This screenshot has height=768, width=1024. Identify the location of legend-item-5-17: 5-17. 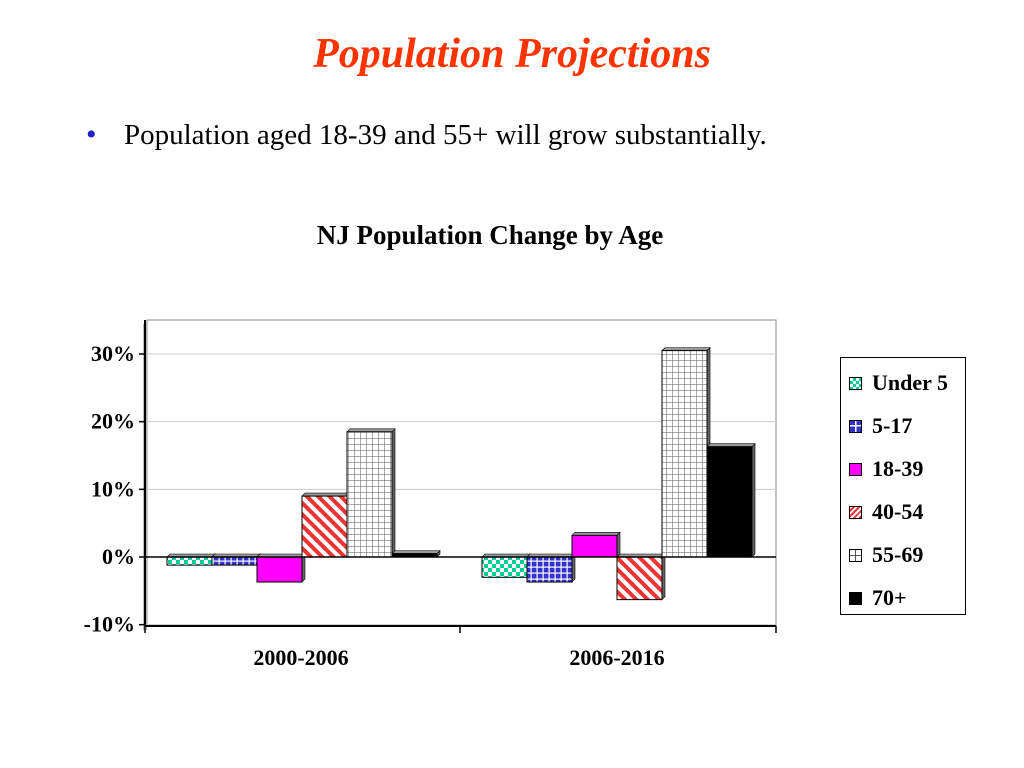
(880, 426).